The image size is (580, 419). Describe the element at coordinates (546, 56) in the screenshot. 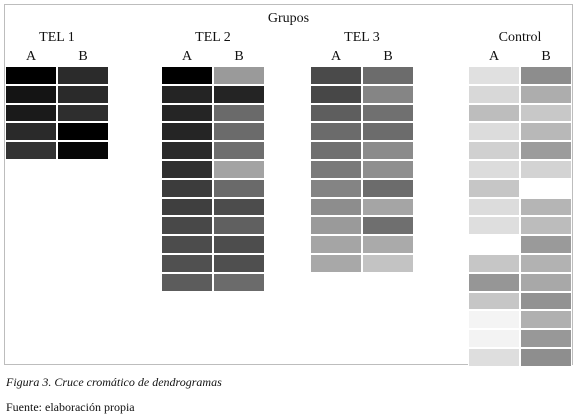

I see `column-label-3-b: B` at that location.